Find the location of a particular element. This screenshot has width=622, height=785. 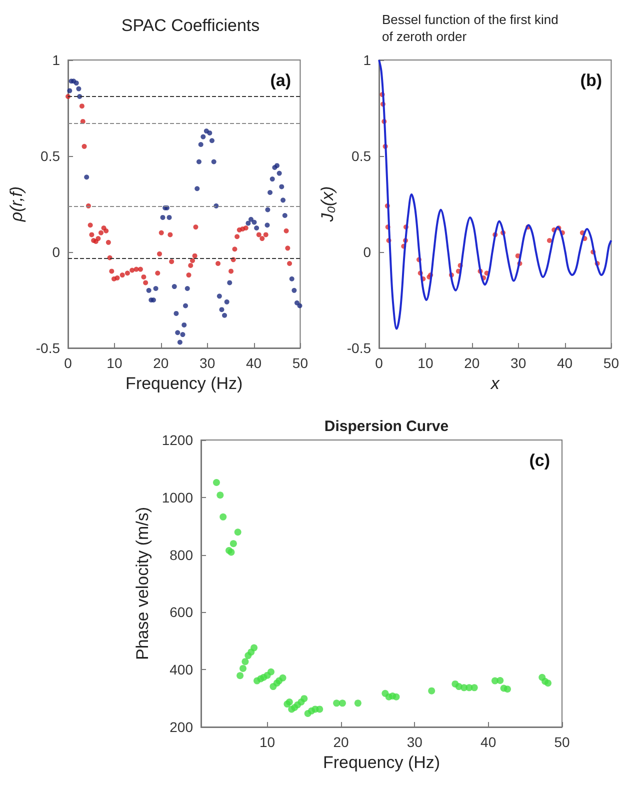

y-axis-title: Phase velocity (m/s) is located at coordinates (142, 583).